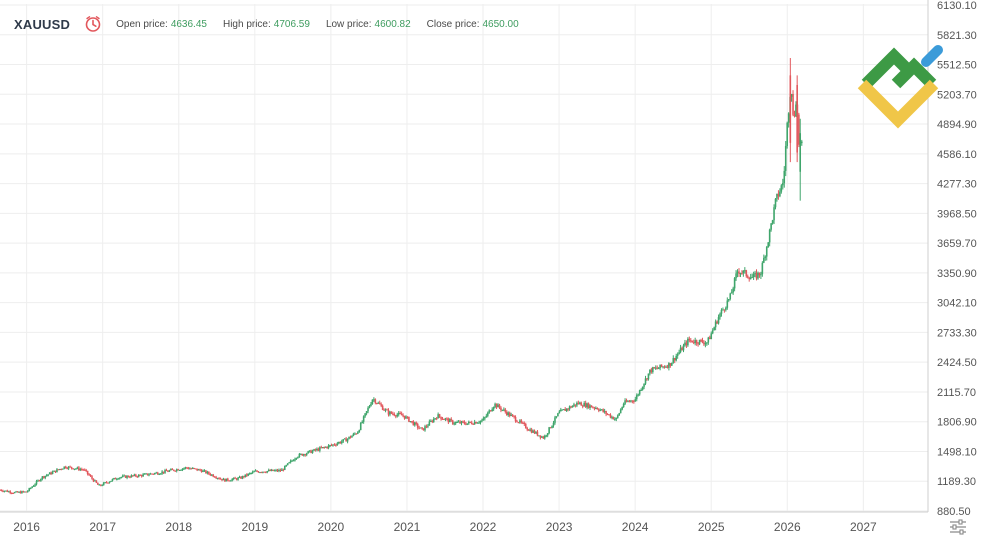  Describe the element at coordinates (958, 527) in the screenshot. I see `sliders-icon` at that location.